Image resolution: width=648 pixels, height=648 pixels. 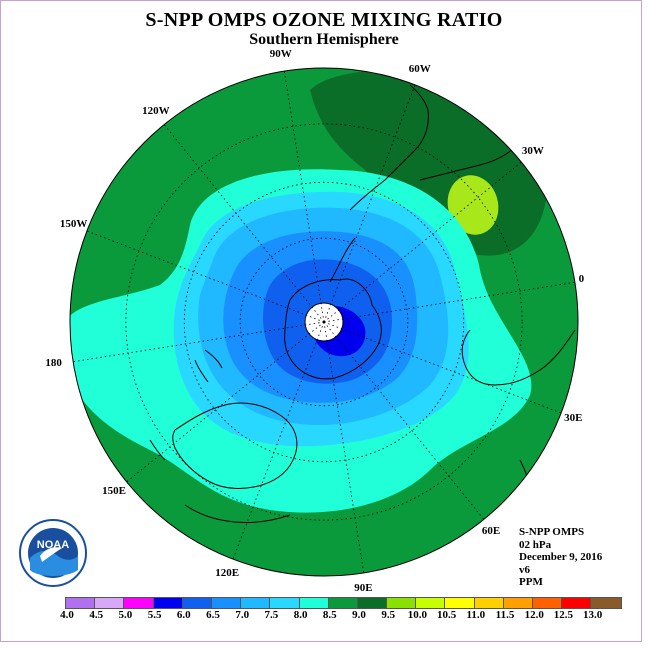 I want to click on colorbar-tick-label: 11.0, so click(x=476, y=615).